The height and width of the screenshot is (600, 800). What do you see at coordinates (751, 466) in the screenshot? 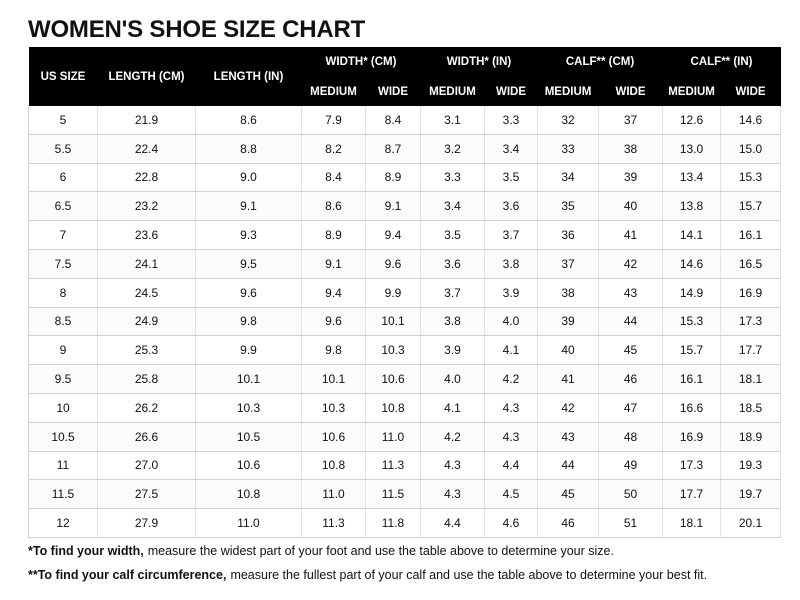
I see `table-cell: 19.3` at bounding box center [751, 466].